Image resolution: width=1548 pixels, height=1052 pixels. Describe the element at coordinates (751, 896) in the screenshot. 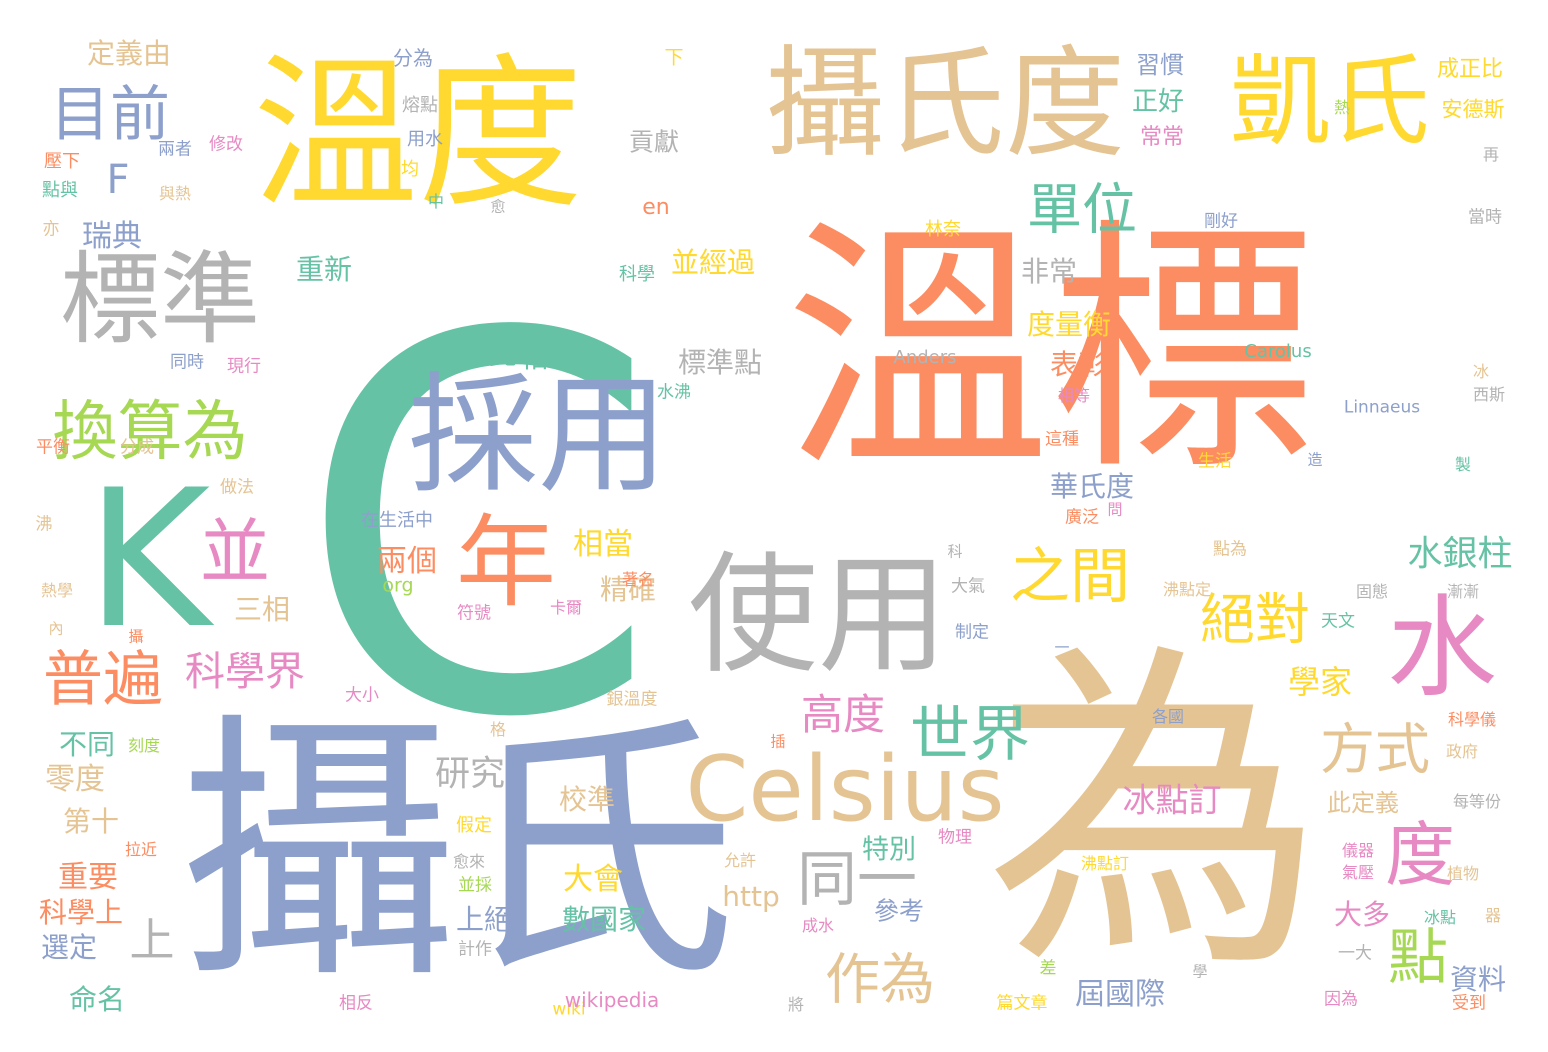

I see `cloud-word: http` at that location.